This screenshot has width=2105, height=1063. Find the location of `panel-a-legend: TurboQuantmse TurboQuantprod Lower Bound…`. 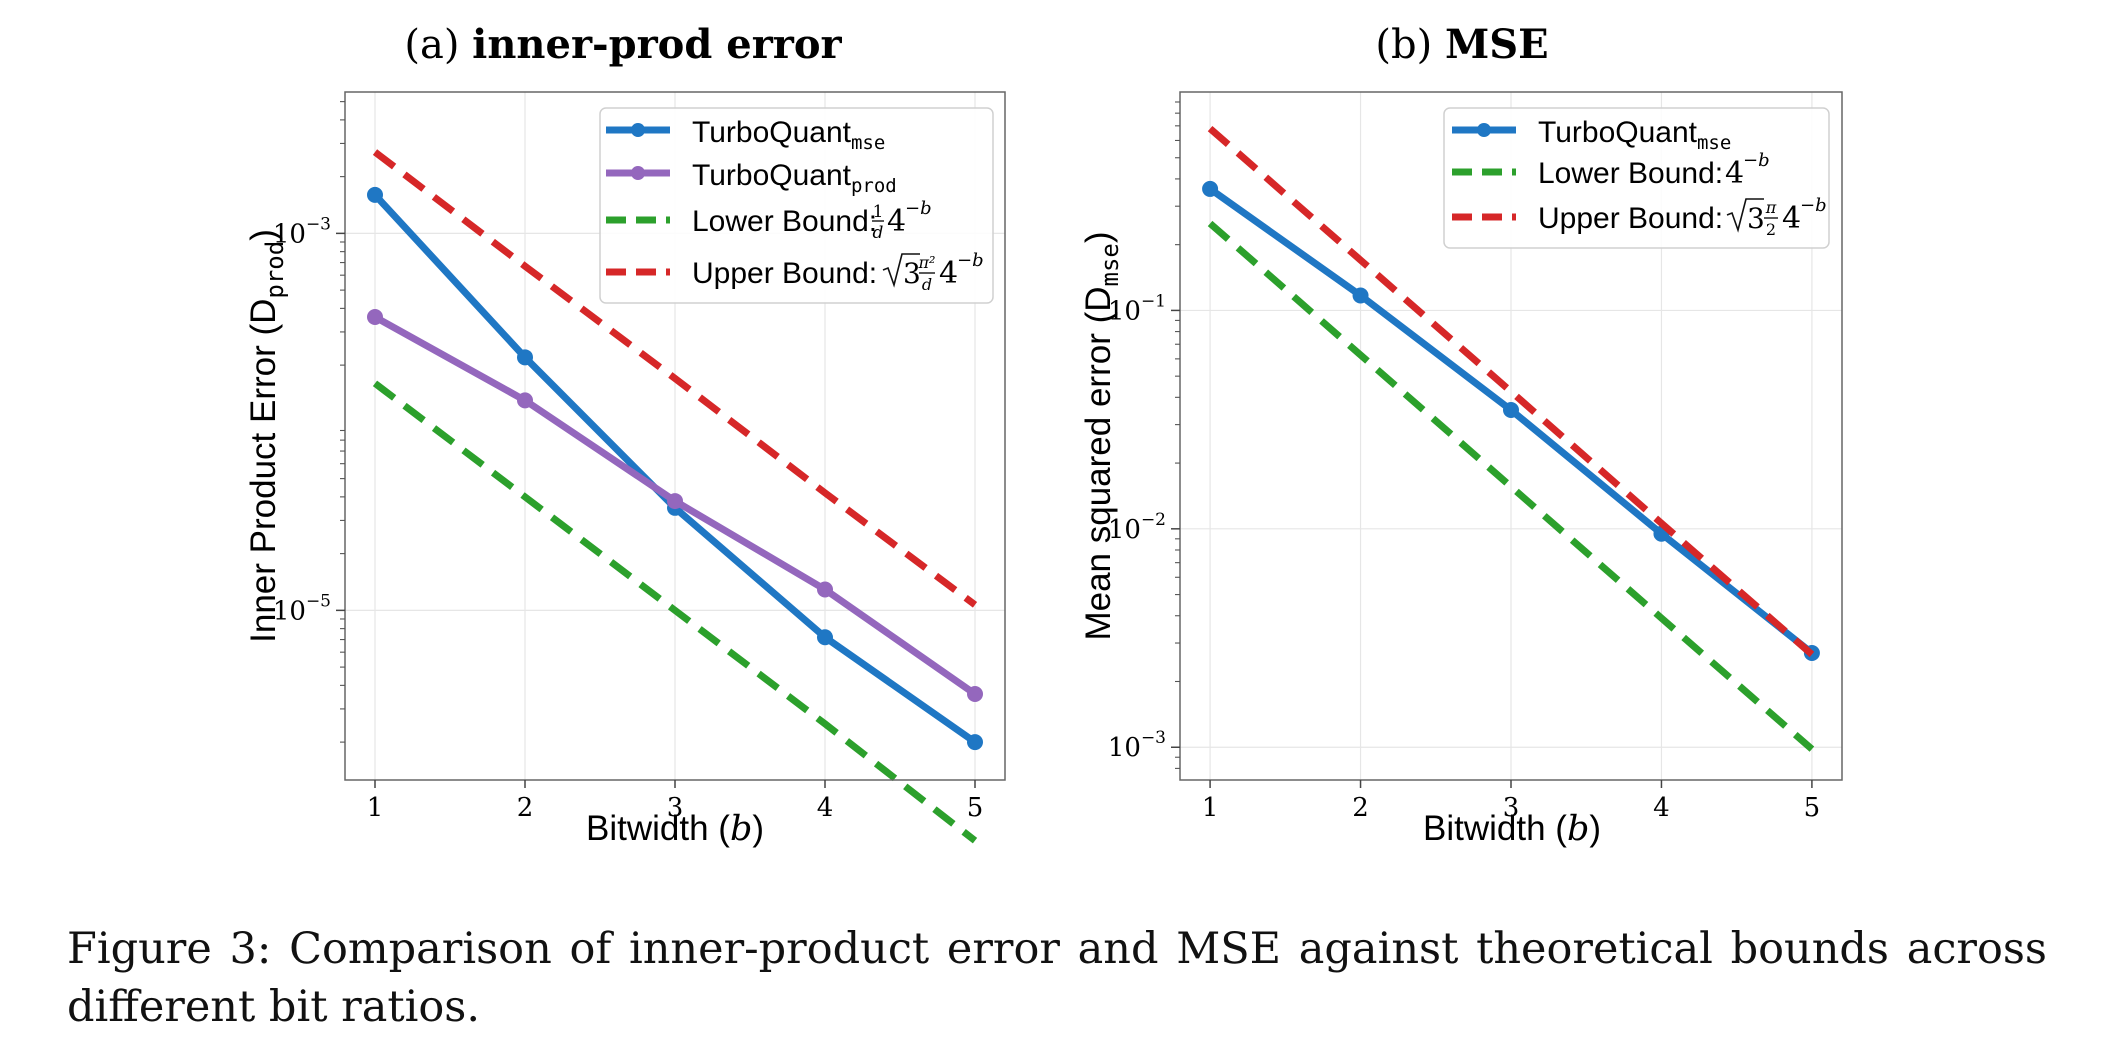

panel-a-legend: TurboQuantmse TurboQuantprod Lower Bound… is located at coordinates (796, 205).